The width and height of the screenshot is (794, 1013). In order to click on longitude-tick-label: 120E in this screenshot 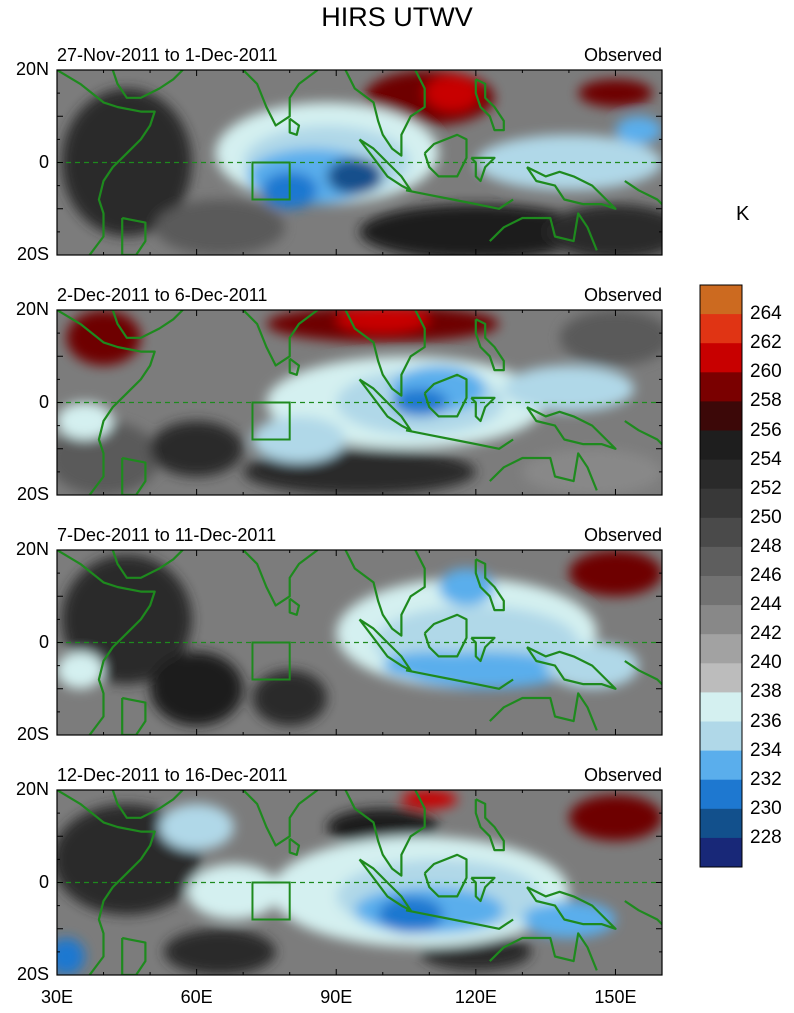, I will do `click(475, 997)`.